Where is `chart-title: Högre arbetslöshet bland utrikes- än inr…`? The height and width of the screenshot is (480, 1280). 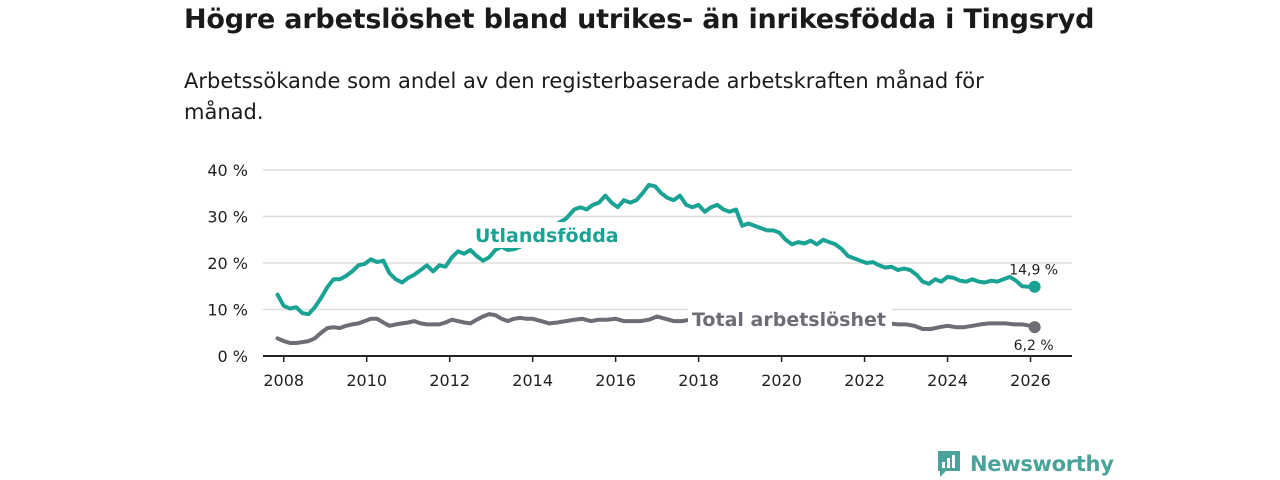 chart-title: Högre arbetslöshet bland utrikes- än inr… is located at coordinates (639, 19).